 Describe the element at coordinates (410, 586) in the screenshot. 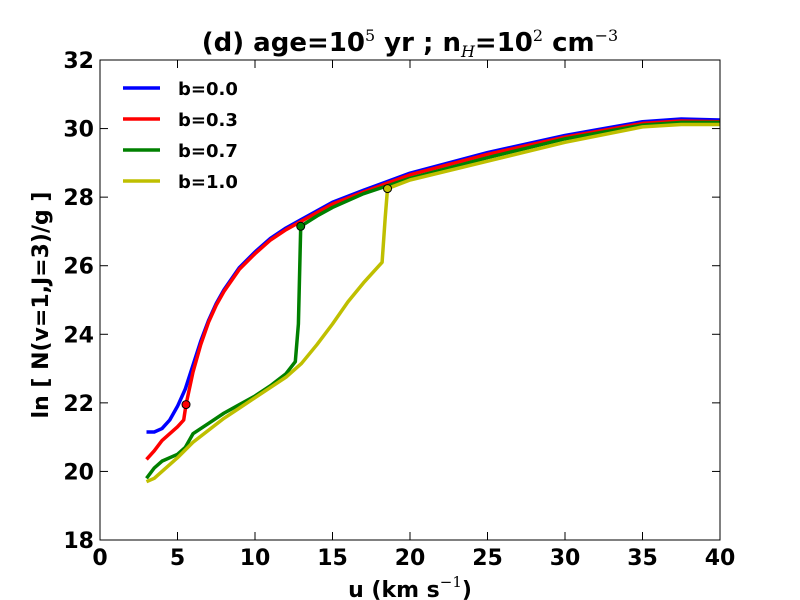

I see `x-axis-label: u (km s−1)` at that location.